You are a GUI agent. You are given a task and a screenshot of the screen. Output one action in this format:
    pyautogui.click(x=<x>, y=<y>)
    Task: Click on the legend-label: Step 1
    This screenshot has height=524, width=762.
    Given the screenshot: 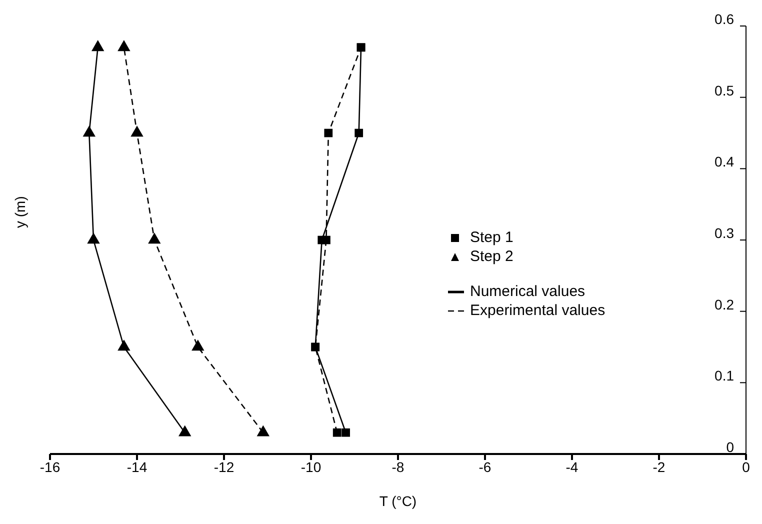 What is the action you would take?
    pyautogui.click(x=492, y=237)
    